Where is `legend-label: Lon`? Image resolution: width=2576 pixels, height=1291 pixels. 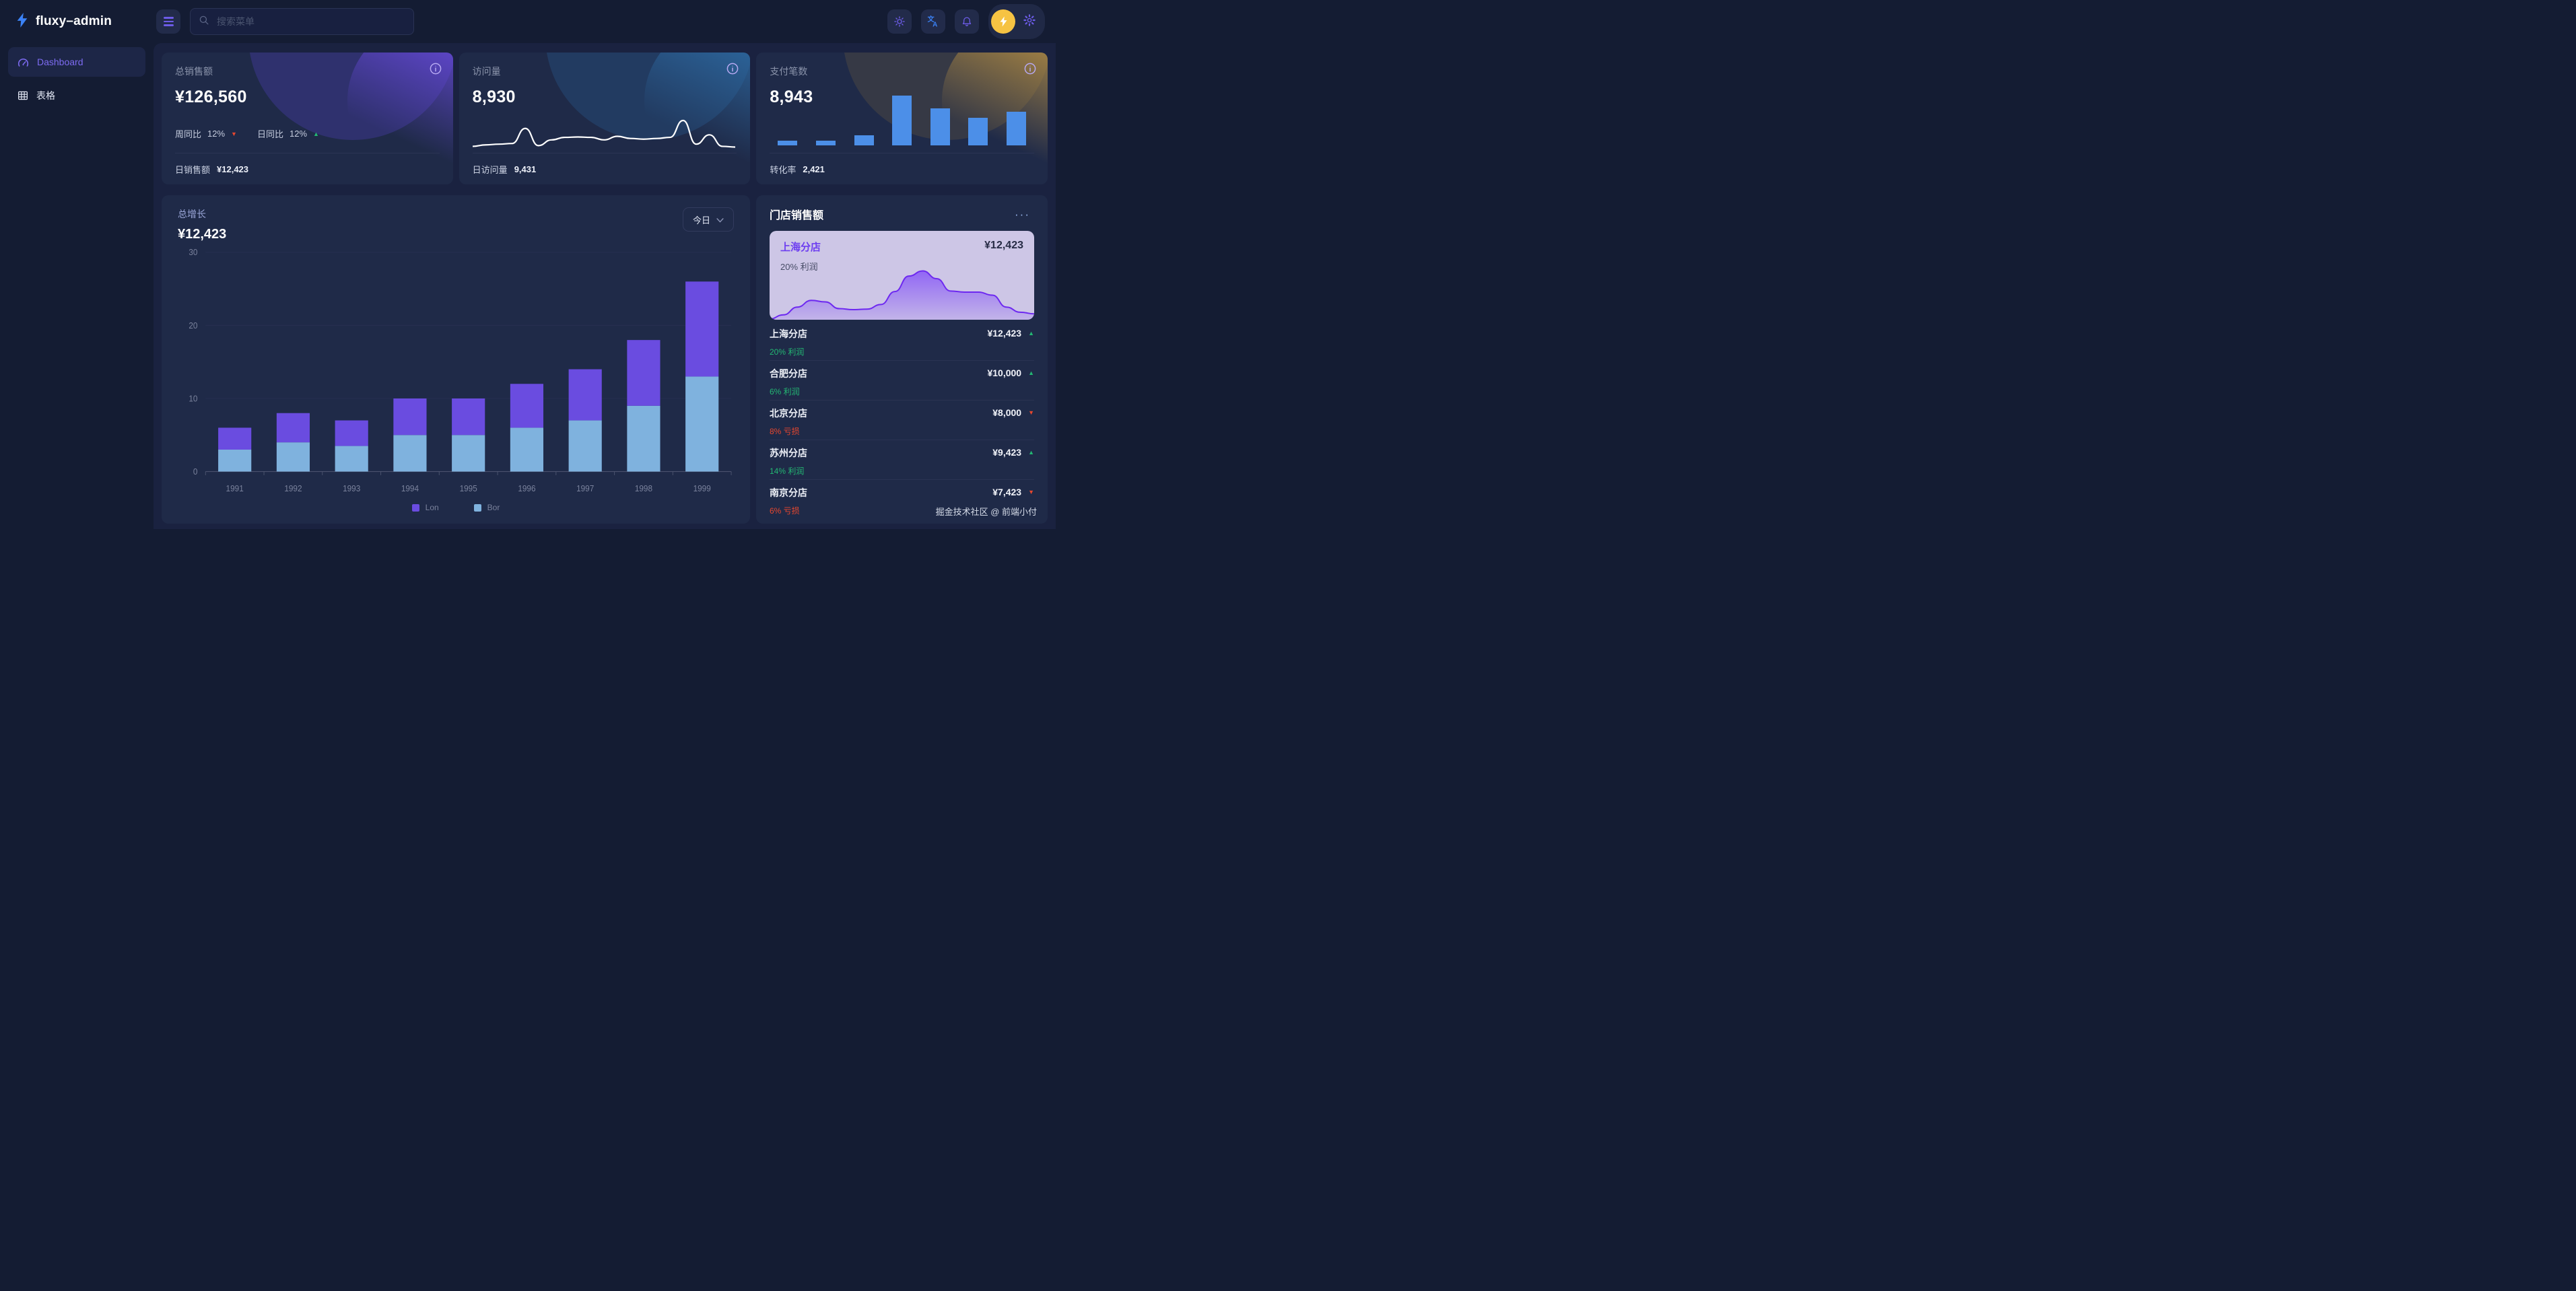
legend-label: Lon is located at coordinates (432, 508).